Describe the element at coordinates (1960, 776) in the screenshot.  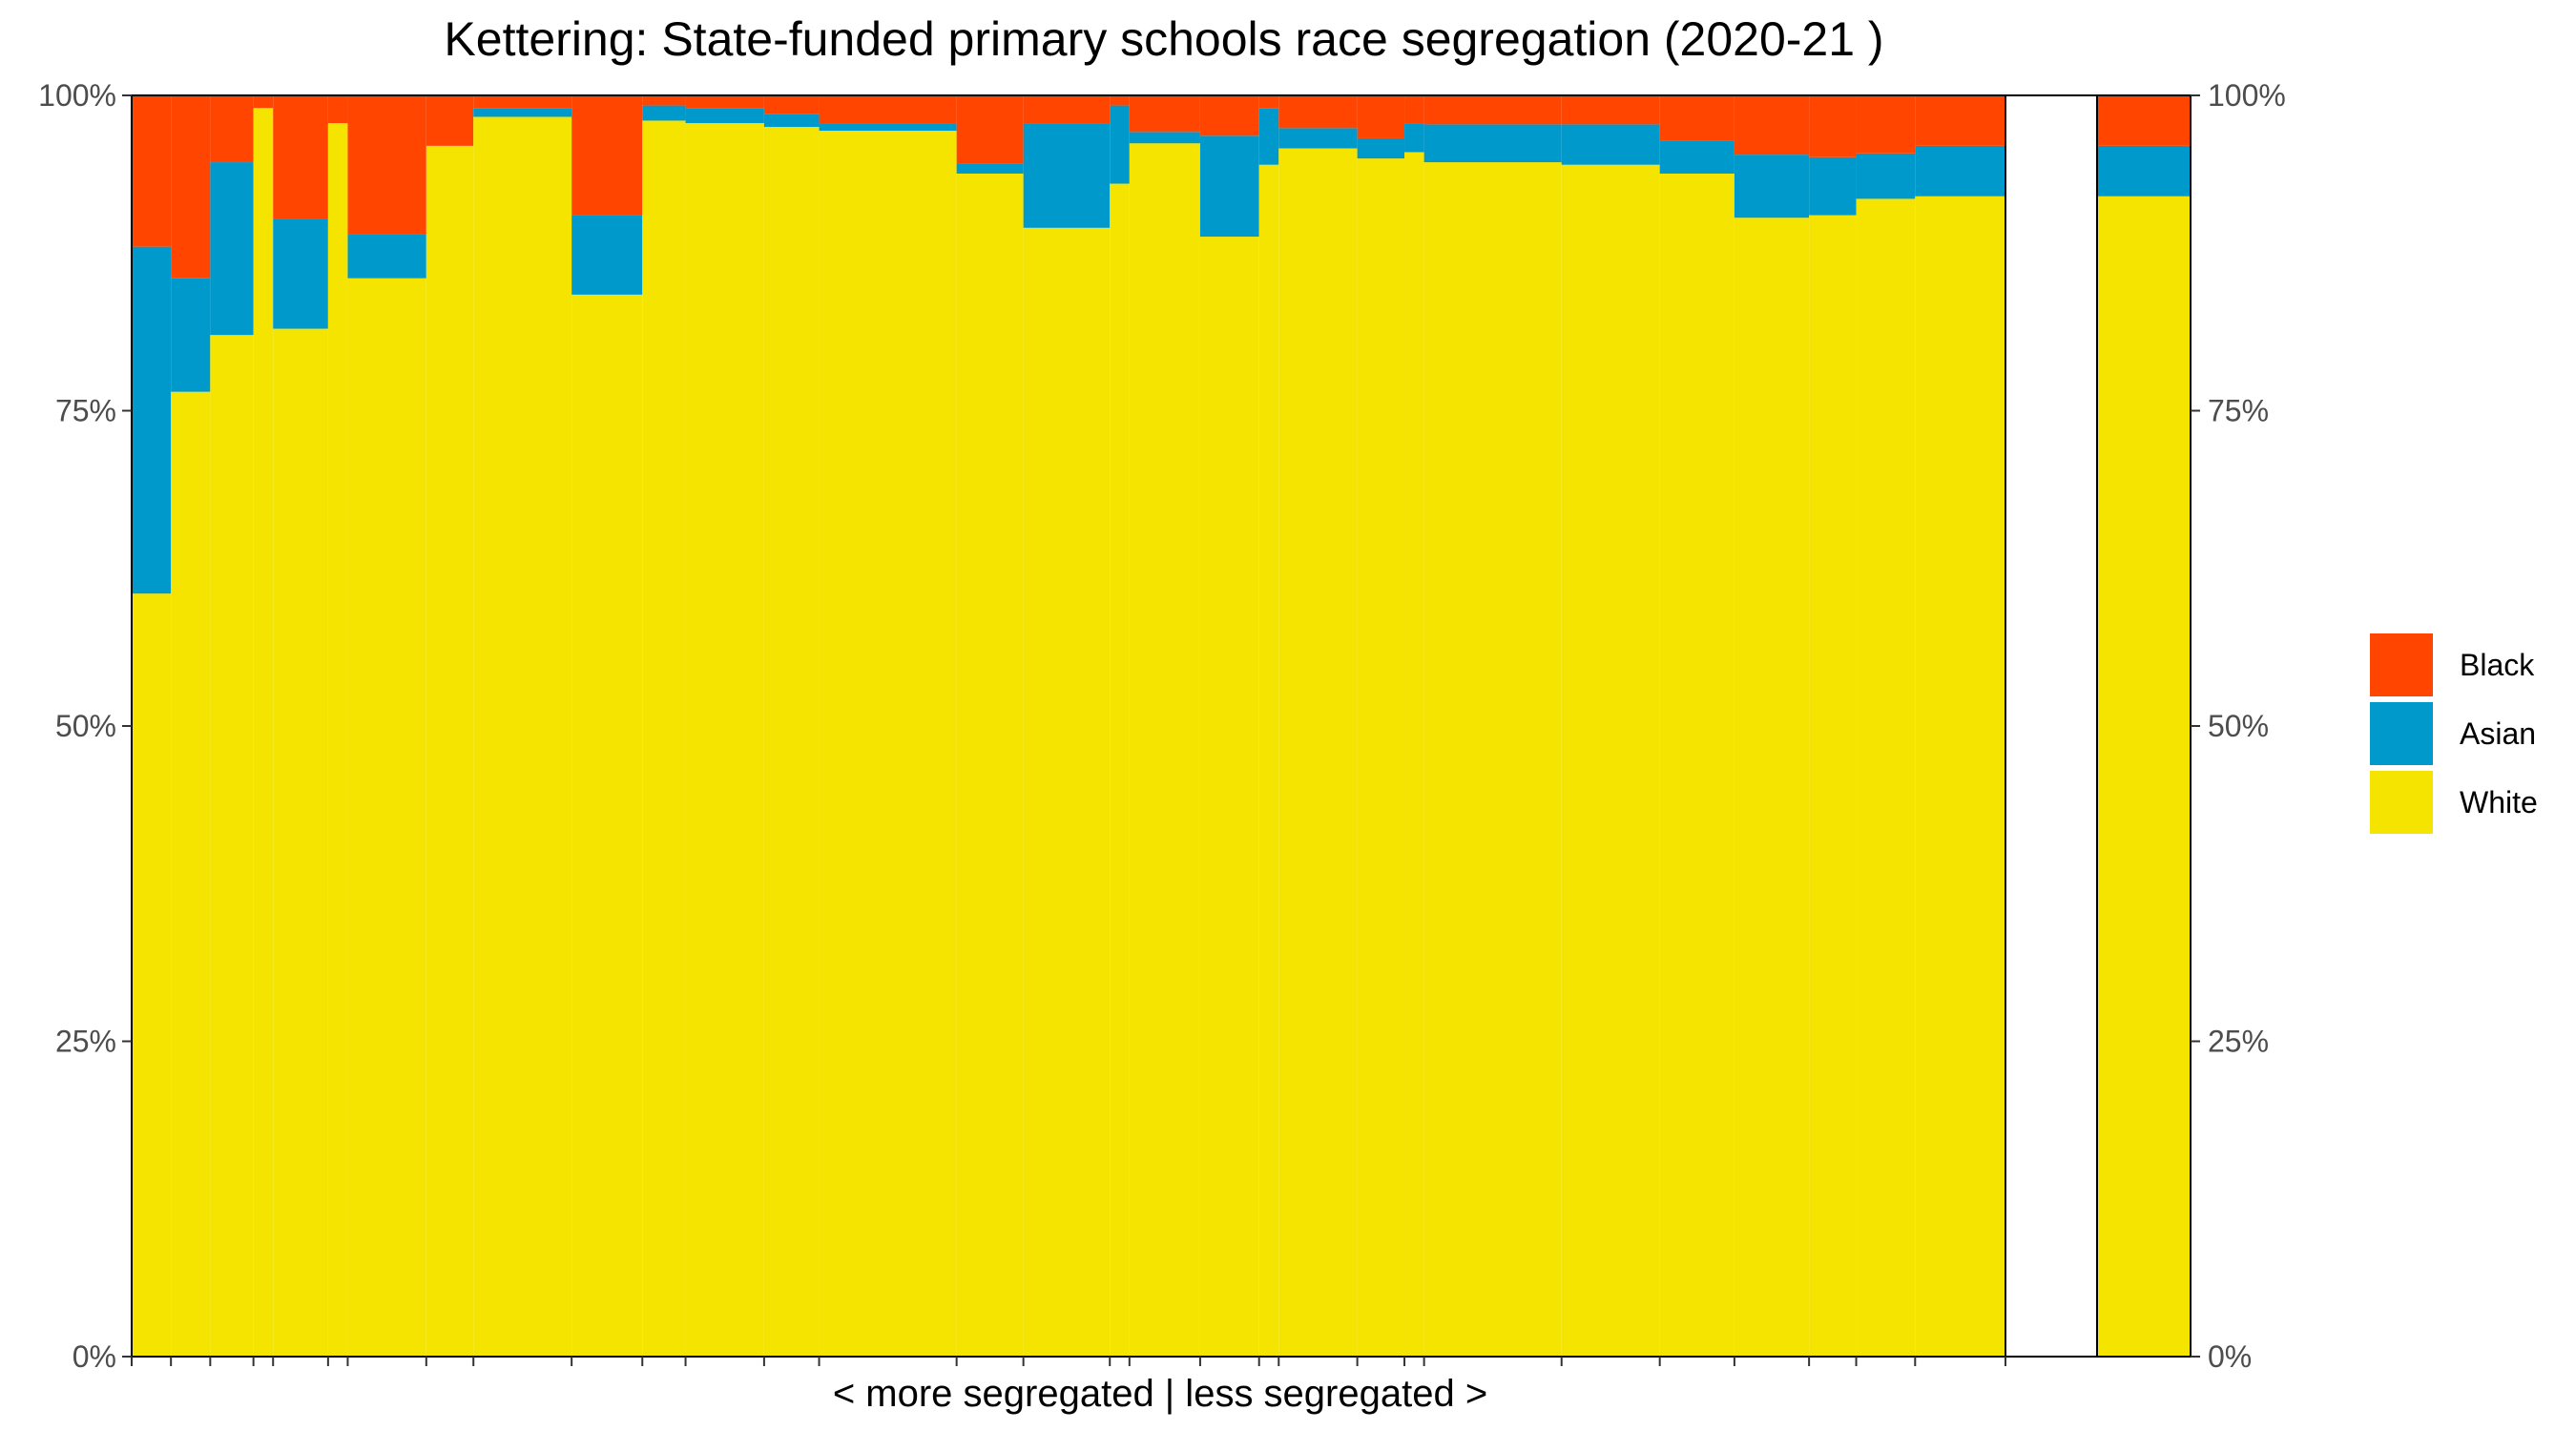
I see `school-bar-30-white-segment` at that location.